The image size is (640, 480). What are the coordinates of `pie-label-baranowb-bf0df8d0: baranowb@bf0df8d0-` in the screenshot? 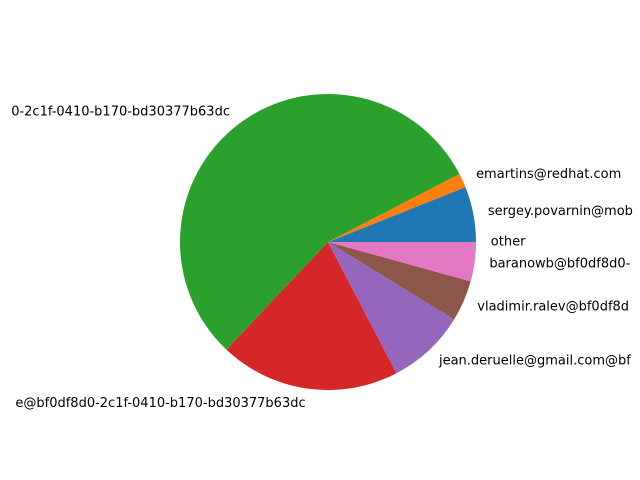 It's located at (559, 263).